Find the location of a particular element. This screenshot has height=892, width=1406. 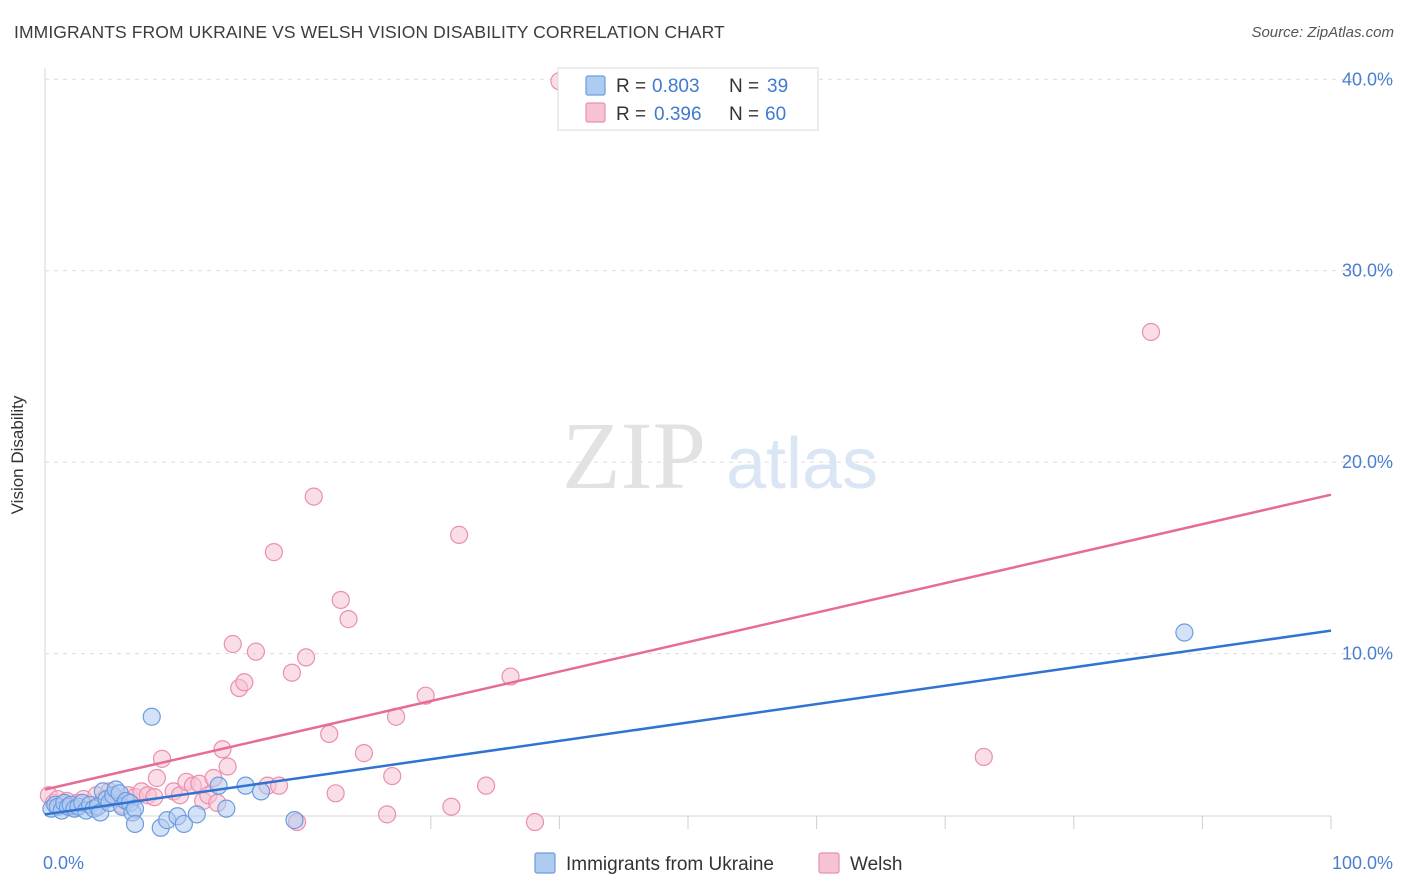

legend-r-value: 0.396 is located at coordinates (678, 114).